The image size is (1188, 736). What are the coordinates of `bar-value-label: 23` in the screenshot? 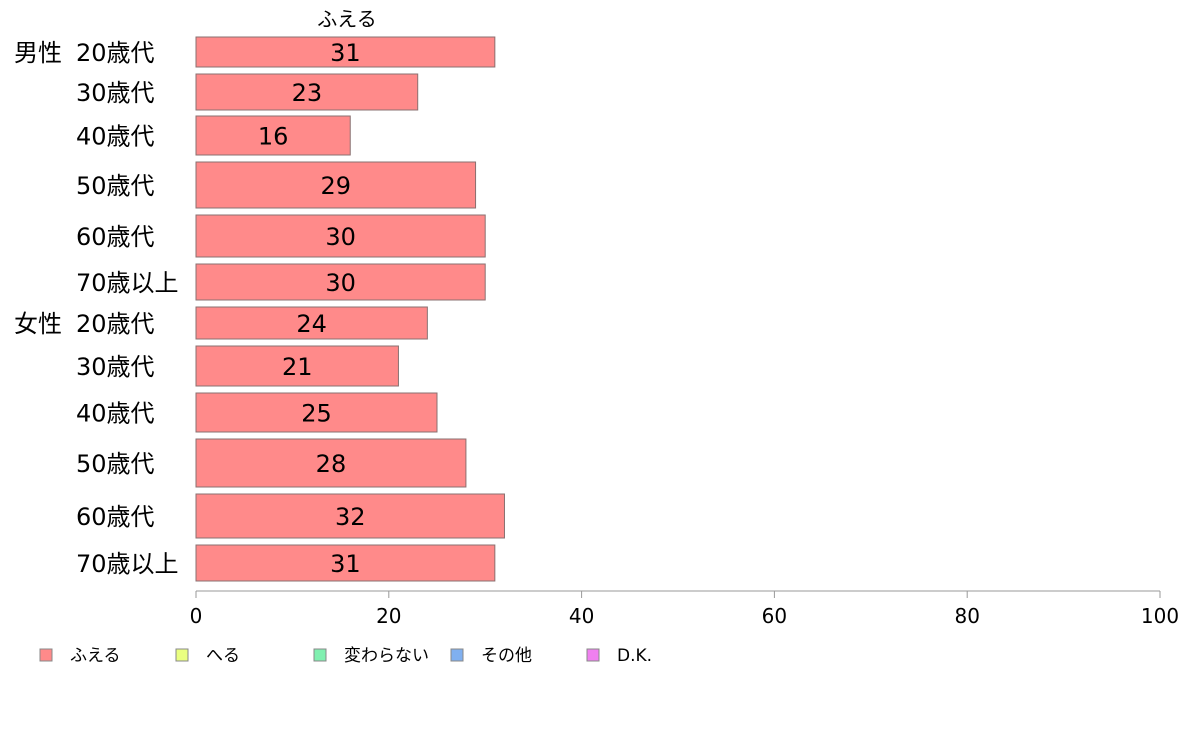 It's located at (307, 93).